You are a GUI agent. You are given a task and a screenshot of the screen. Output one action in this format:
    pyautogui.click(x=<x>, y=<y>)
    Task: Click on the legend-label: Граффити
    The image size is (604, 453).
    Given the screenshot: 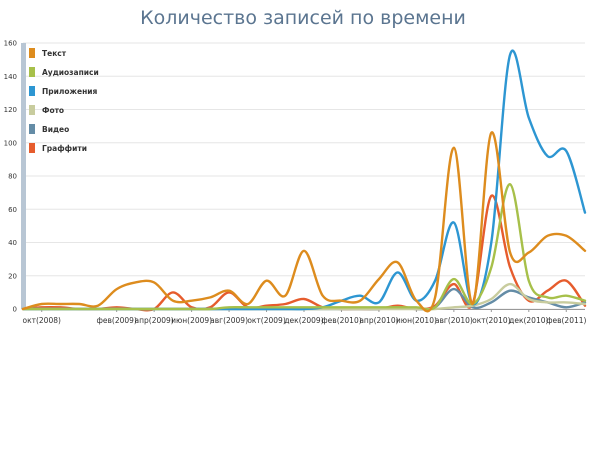 What is the action you would take?
    pyautogui.click(x=64, y=148)
    